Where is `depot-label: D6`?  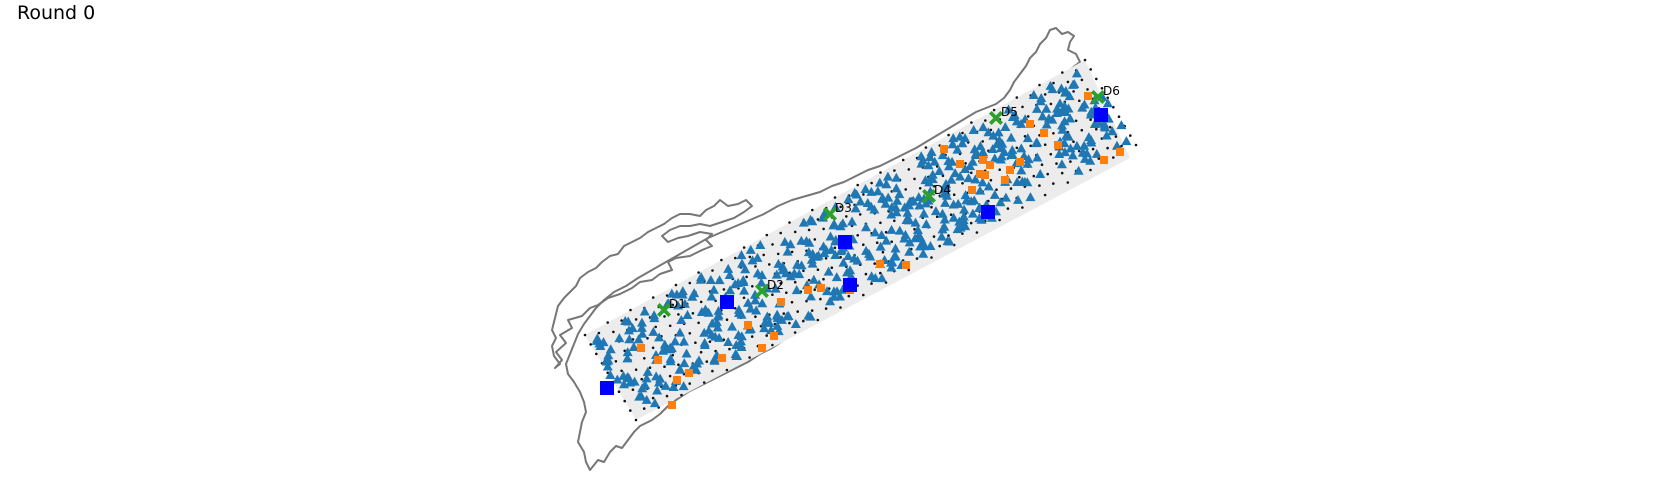 depot-label: D6 is located at coordinates (1111, 91).